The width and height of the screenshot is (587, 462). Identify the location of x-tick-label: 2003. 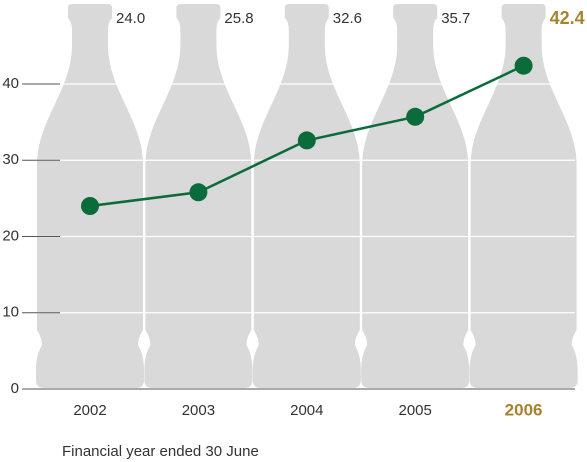
(198, 410).